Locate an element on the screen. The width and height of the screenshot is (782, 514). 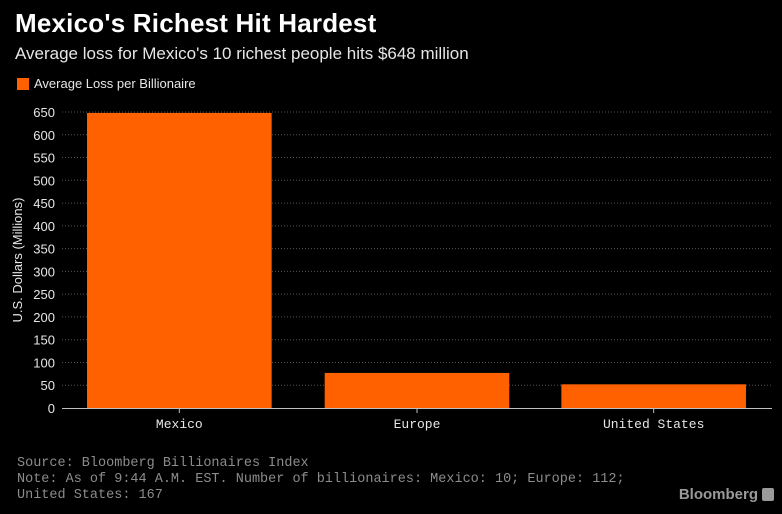
brand-name: Bloomberg is located at coordinates (718, 494).